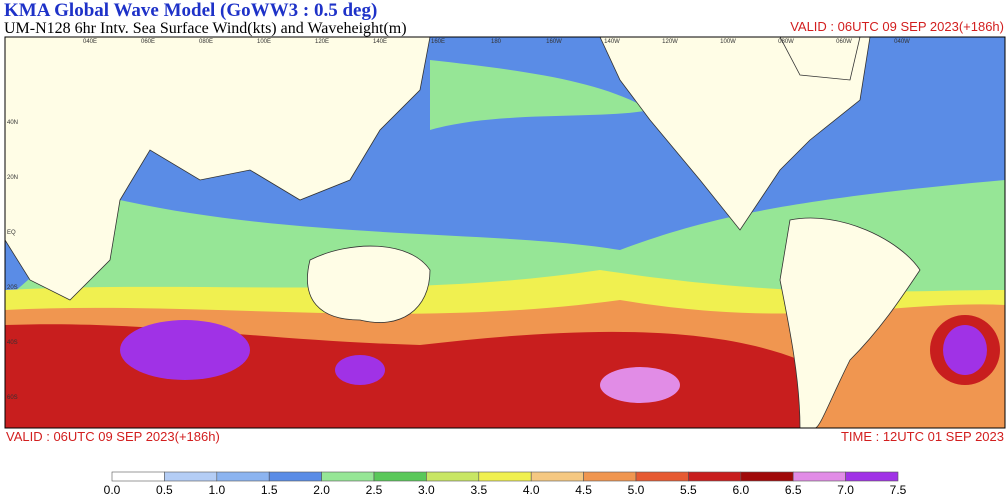  Describe the element at coordinates (688, 489) in the screenshot. I see `colorbar-label: 5.5` at that location.